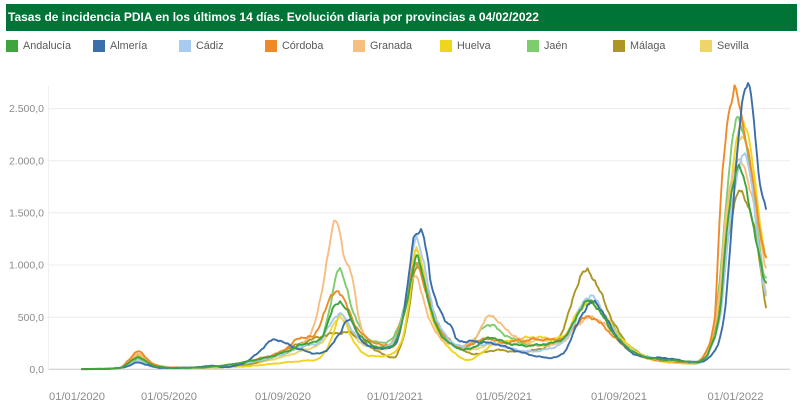 The image size is (800, 415). Describe the element at coordinates (36, 370) in the screenshot. I see `svg-text: 0,0` at that location.